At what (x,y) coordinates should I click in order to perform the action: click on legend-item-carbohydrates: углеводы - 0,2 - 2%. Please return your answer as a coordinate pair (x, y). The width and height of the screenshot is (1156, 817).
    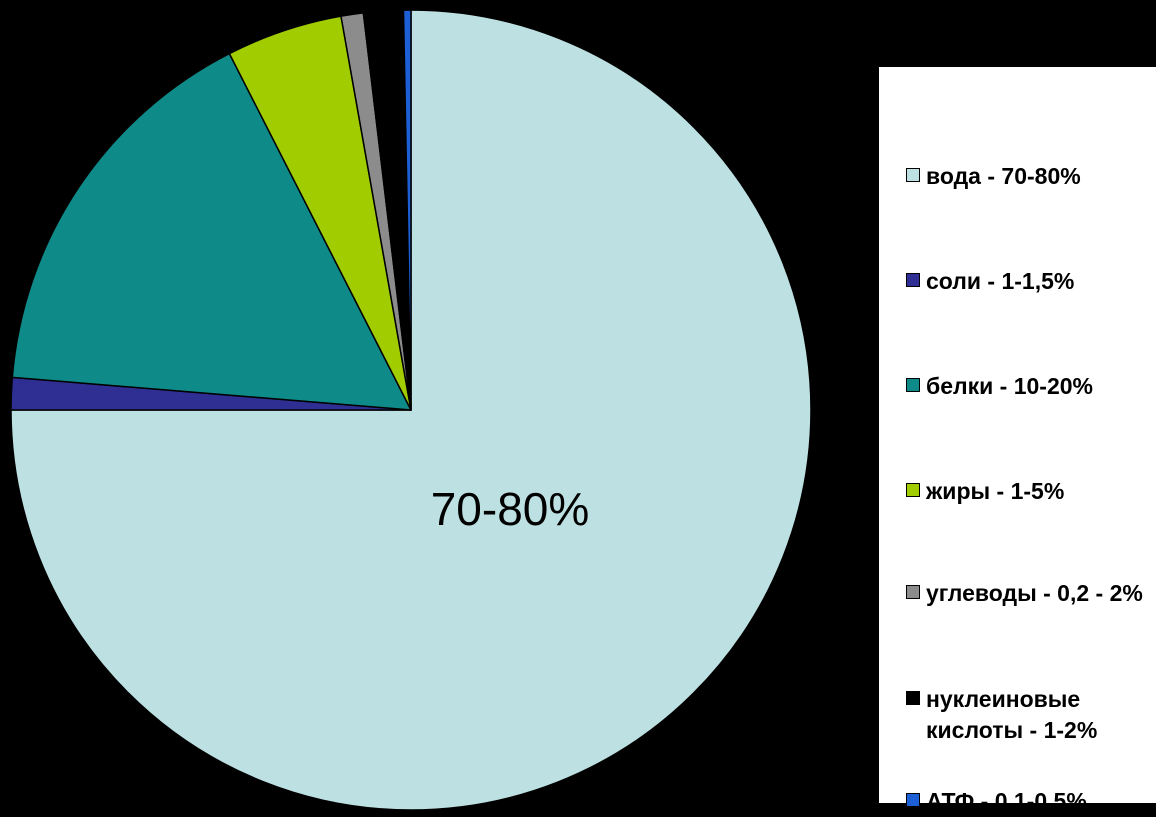
    Looking at the image, I should click on (1026, 593).